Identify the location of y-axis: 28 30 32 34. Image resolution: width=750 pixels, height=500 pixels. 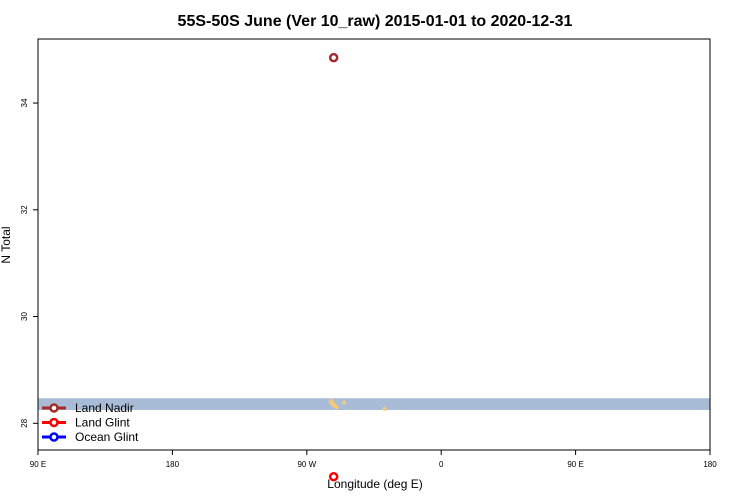
(29, 263).